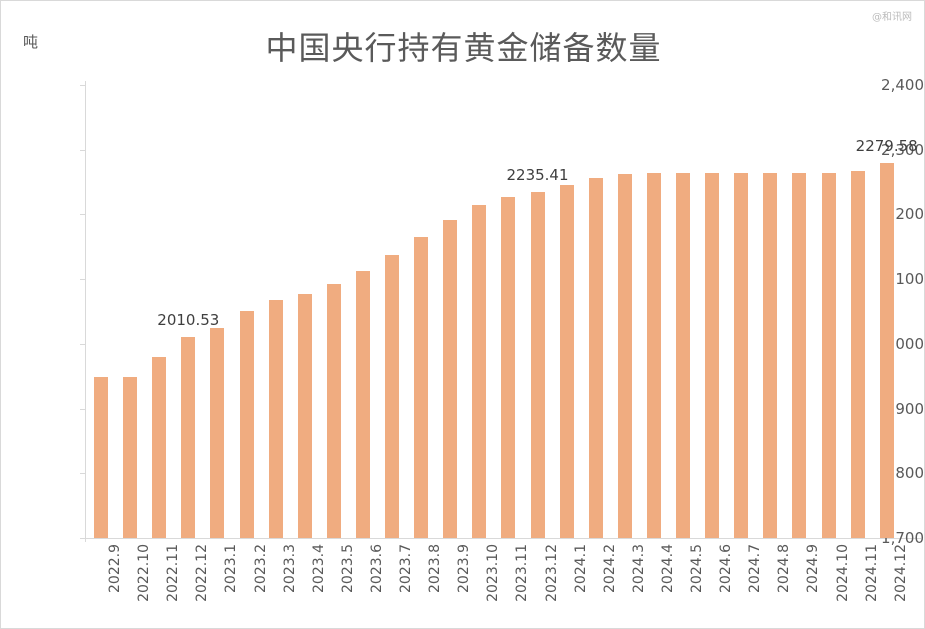  What do you see at coordinates (260, 568) in the screenshot?
I see `x-axis-tick-label: 2023.2` at bounding box center [260, 568].